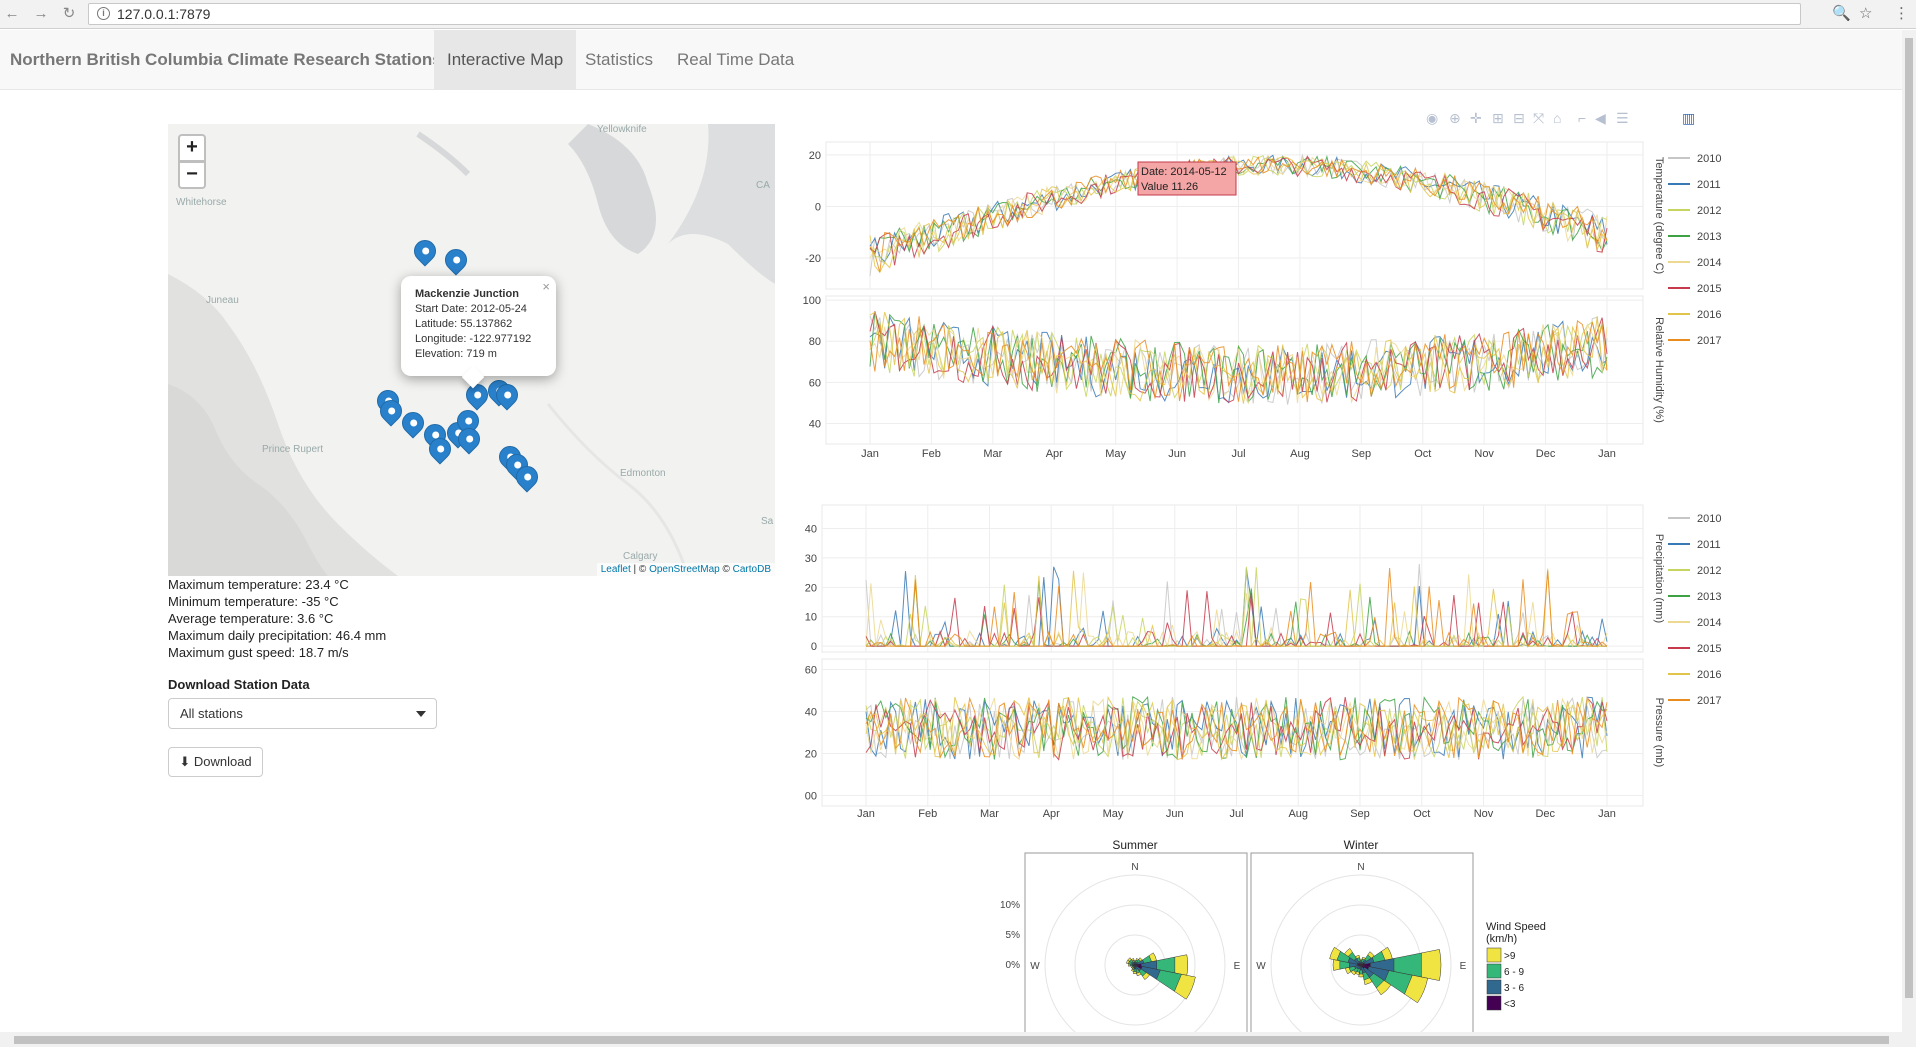 The image size is (1916, 1047). What do you see at coordinates (1498, 118) in the screenshot?
I see `zoom-in-icon: ⊞` at bounding box center [1498, 118].